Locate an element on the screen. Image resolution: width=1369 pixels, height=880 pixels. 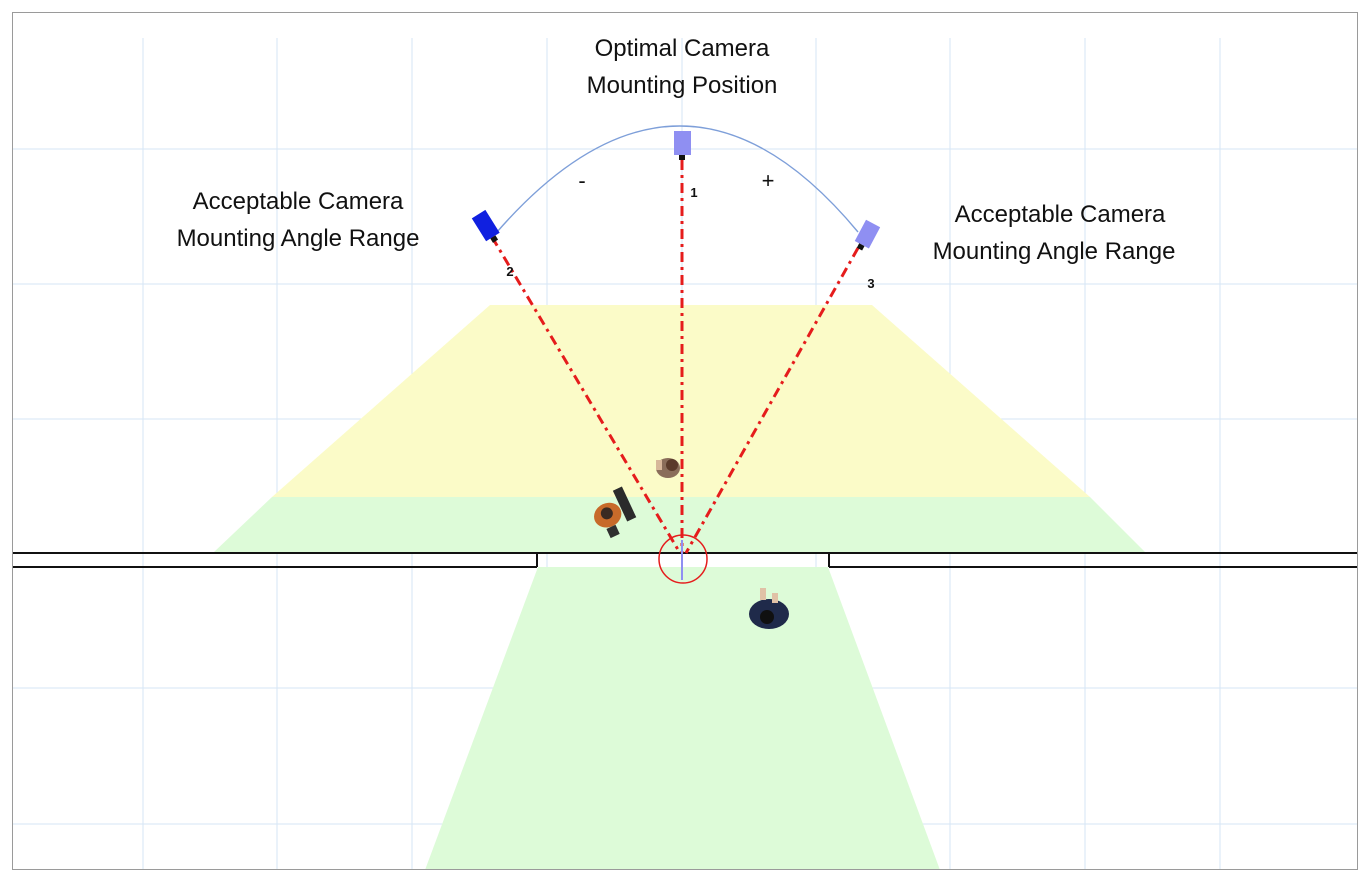
right-range-label-line1: Acceptable Camera is located at coordinates (1060, 214).